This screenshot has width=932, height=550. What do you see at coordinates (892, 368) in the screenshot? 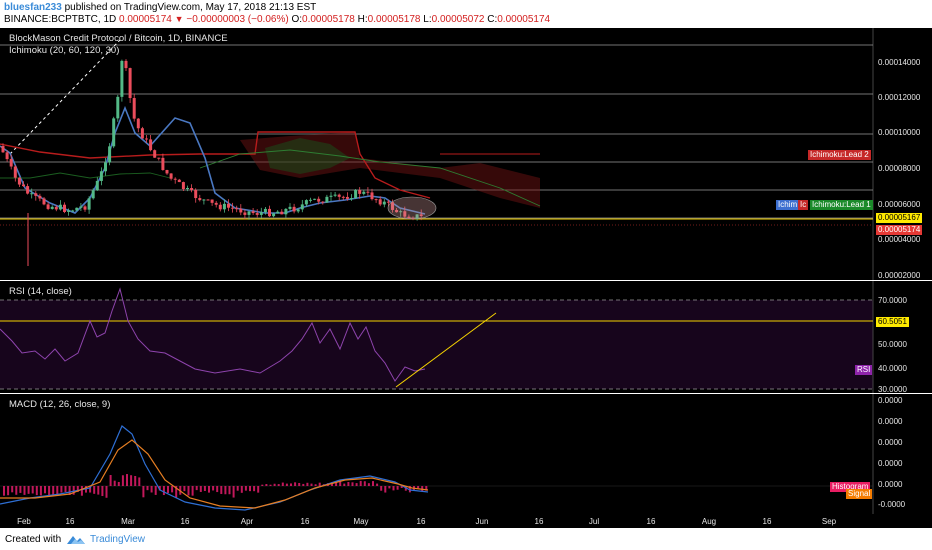
I see `rsi-axis-label: 40.0000` at bounding box center [892, 368].